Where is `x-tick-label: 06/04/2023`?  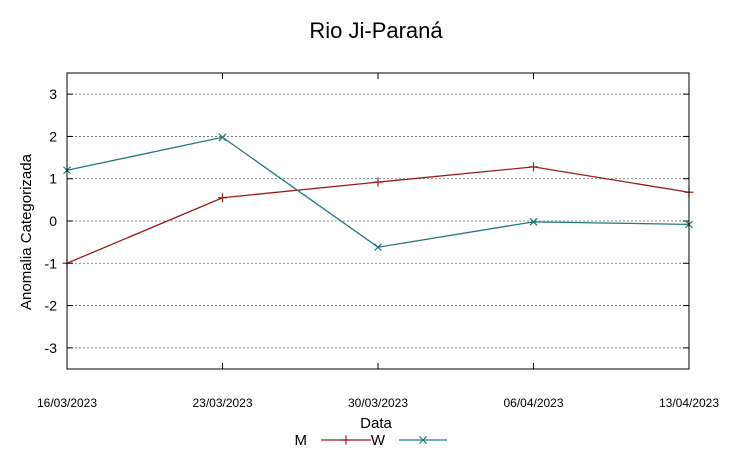
x-tick-label: 06/04/2023 is located at coordinates (533, 403).